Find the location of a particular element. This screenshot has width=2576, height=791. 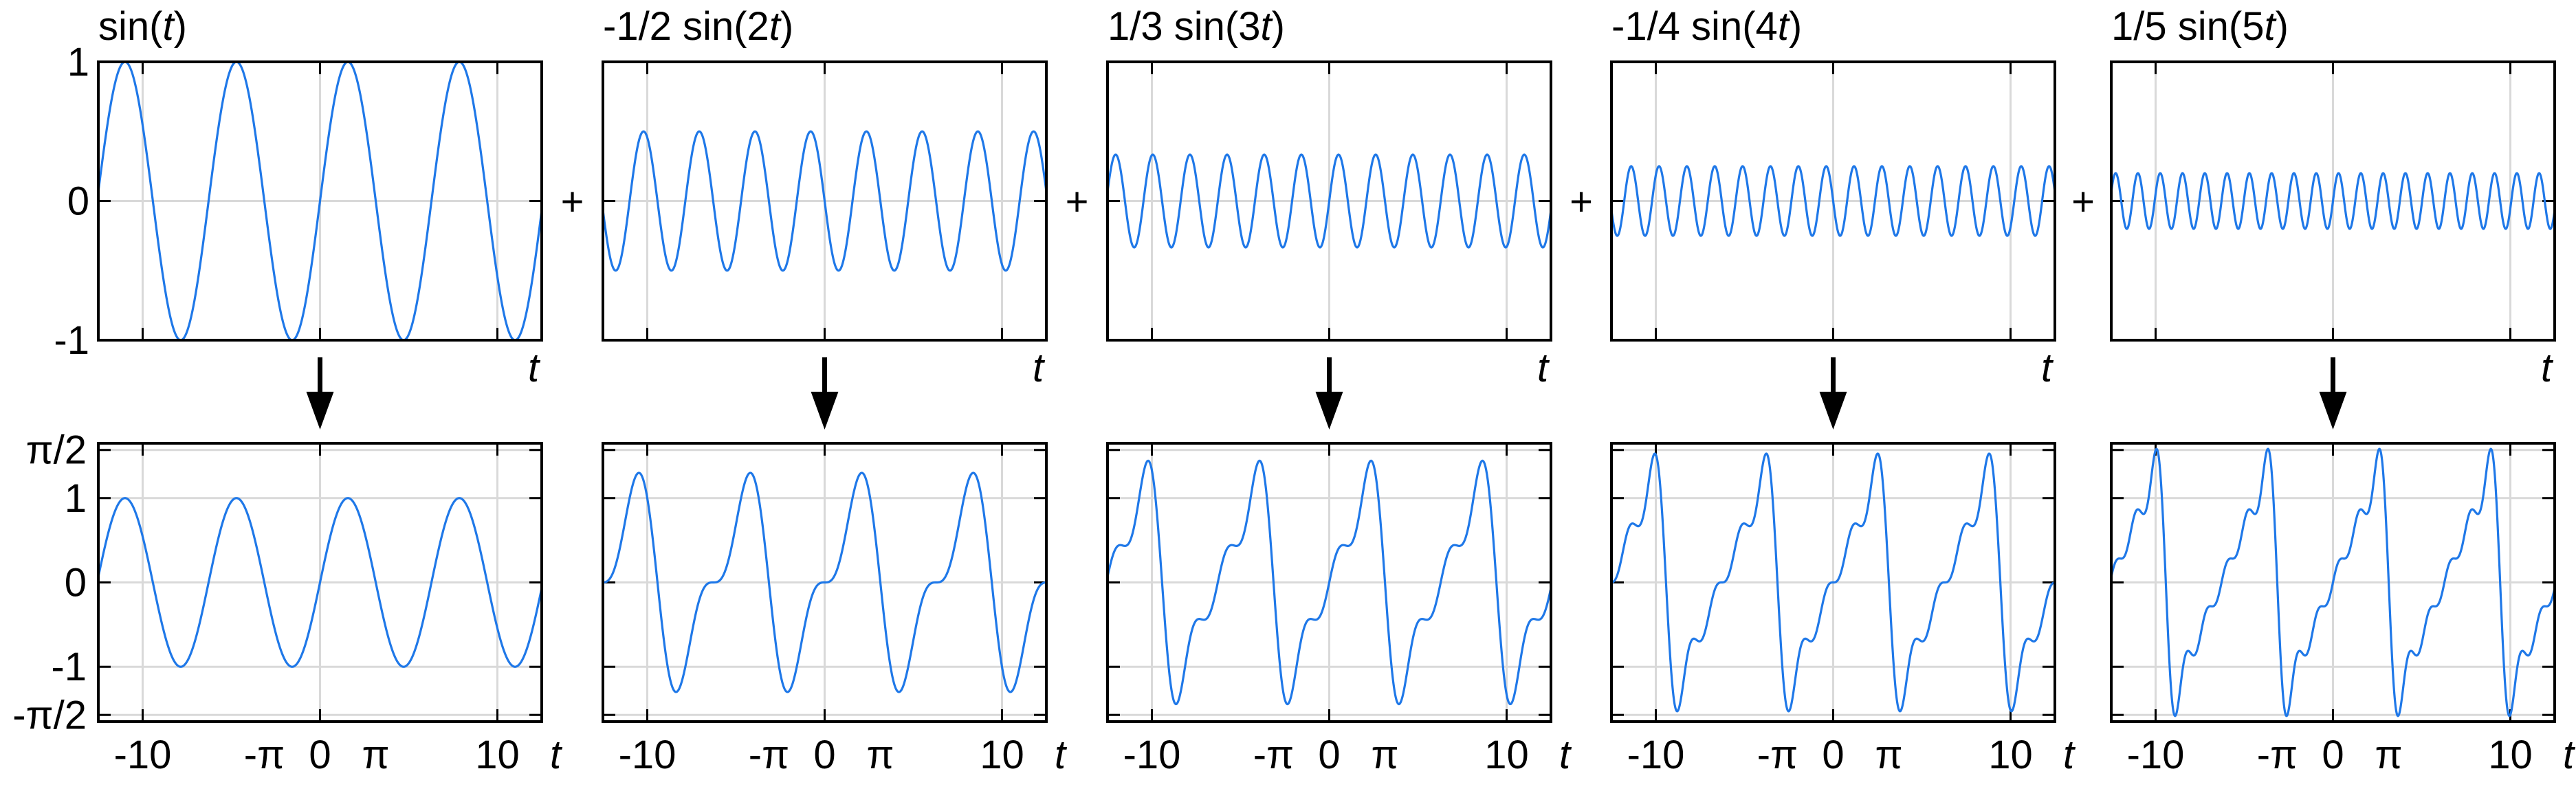

top-panel-1-border is located at coordinates (320, 201).